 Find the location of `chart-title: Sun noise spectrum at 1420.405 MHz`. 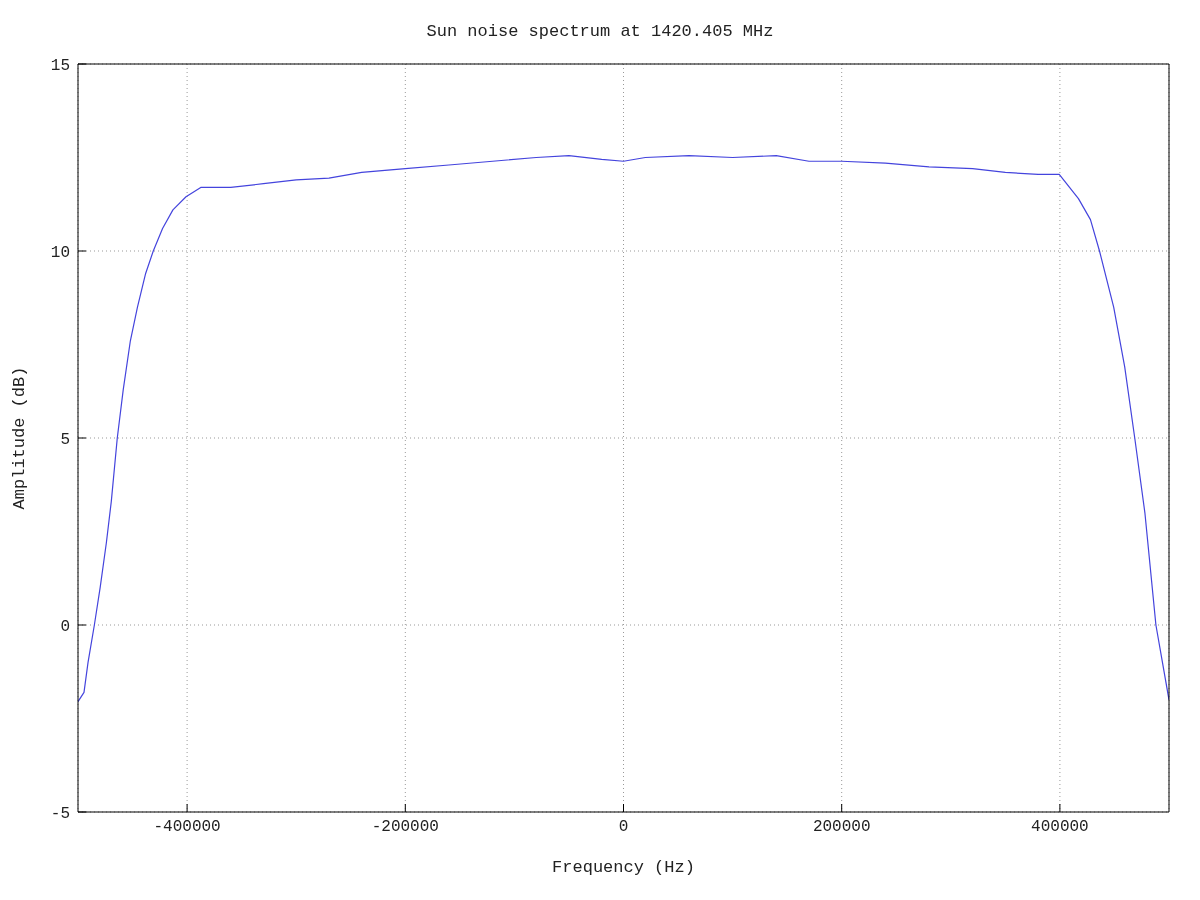

chart-title: Sun noise spectrum at 1420.405 MHz is located at coordinates (600, 31).